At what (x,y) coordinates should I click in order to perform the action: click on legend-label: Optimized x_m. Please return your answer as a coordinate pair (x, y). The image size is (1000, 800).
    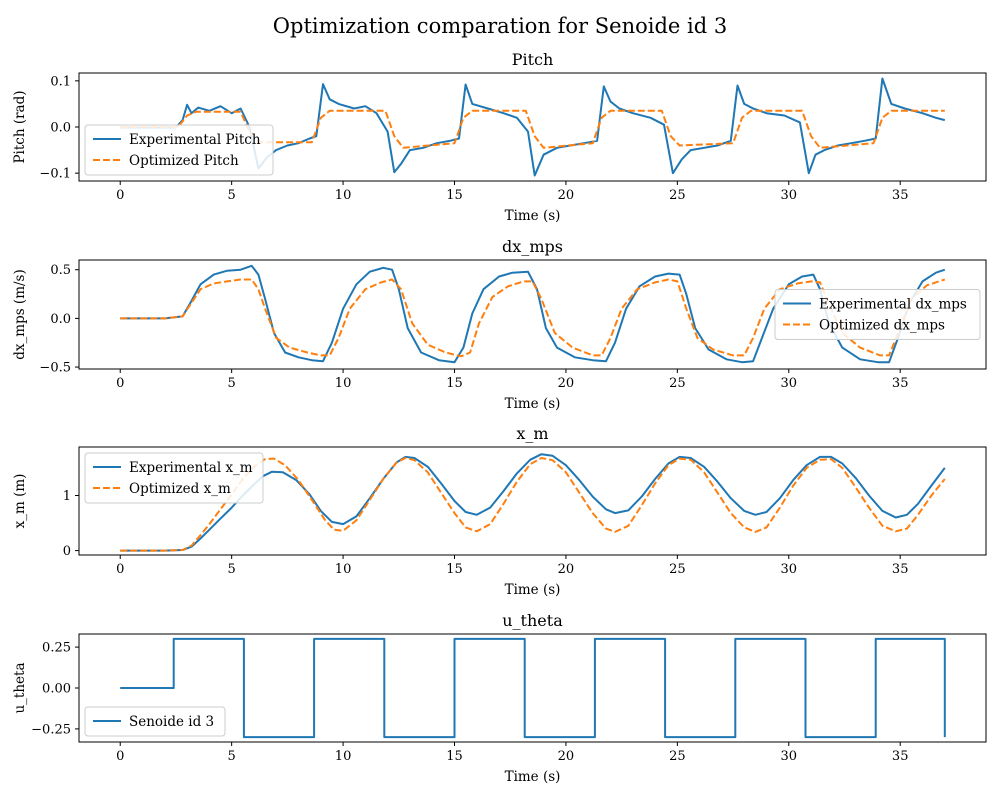
    Looking at the image, I should click on (180, 489).